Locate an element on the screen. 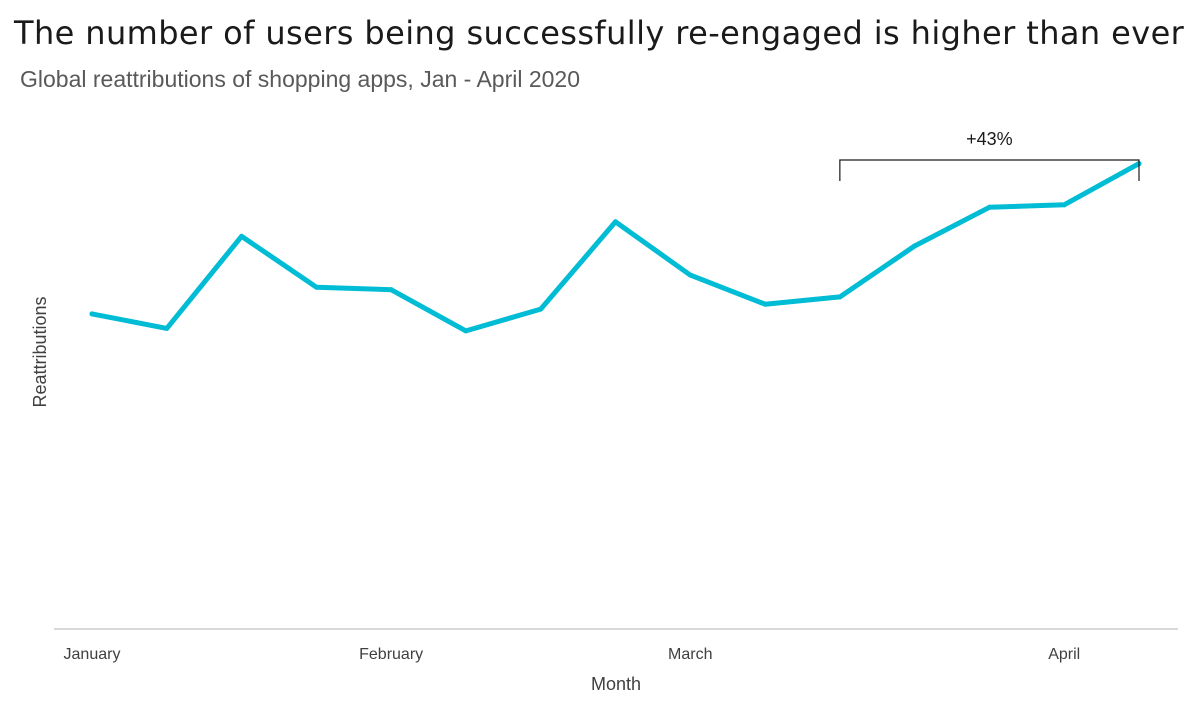 The width and height of the screenshot is (1200, 718). growth-bracket is located at coordinates (989, 170).